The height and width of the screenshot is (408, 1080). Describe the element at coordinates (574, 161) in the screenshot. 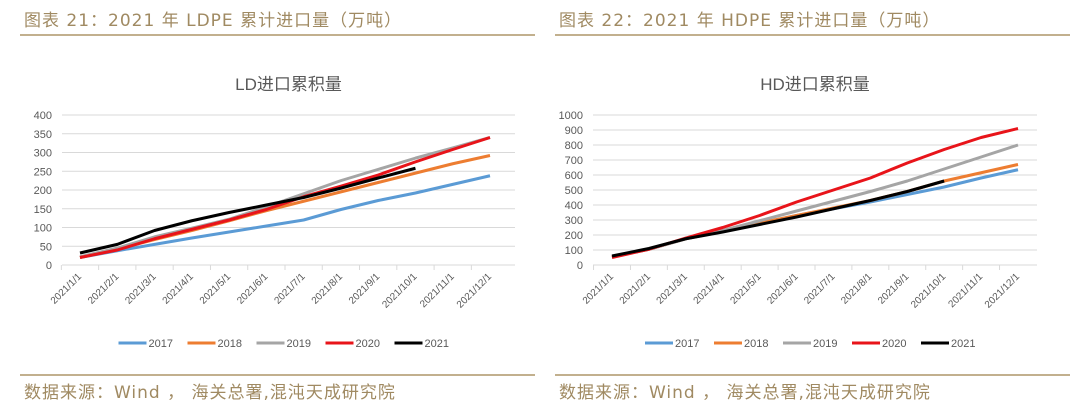

I see `y-tick-label: 700` at that location.